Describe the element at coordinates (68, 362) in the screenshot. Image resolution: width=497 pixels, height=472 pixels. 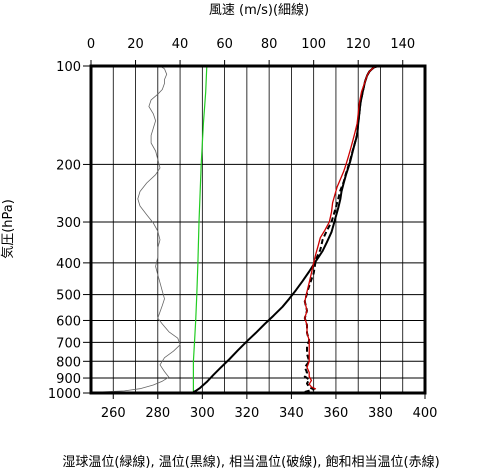
I see `y-tick-label: 800` at that location.